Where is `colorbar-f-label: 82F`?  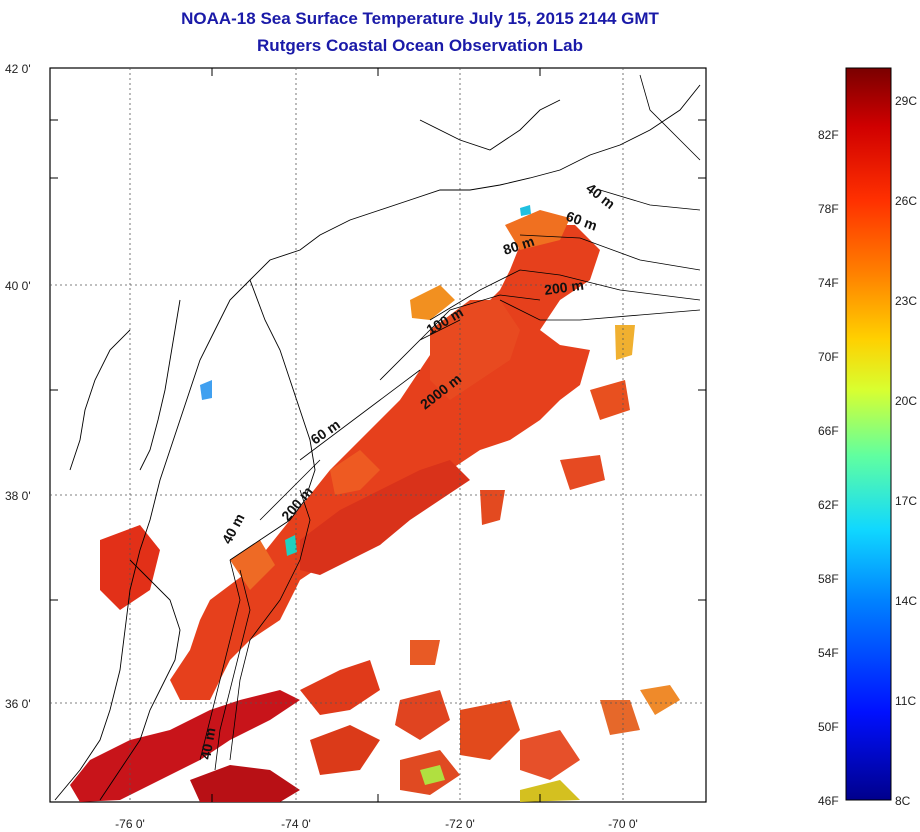 colorbar-f-label: 82F is located at coordinates (828, 135).